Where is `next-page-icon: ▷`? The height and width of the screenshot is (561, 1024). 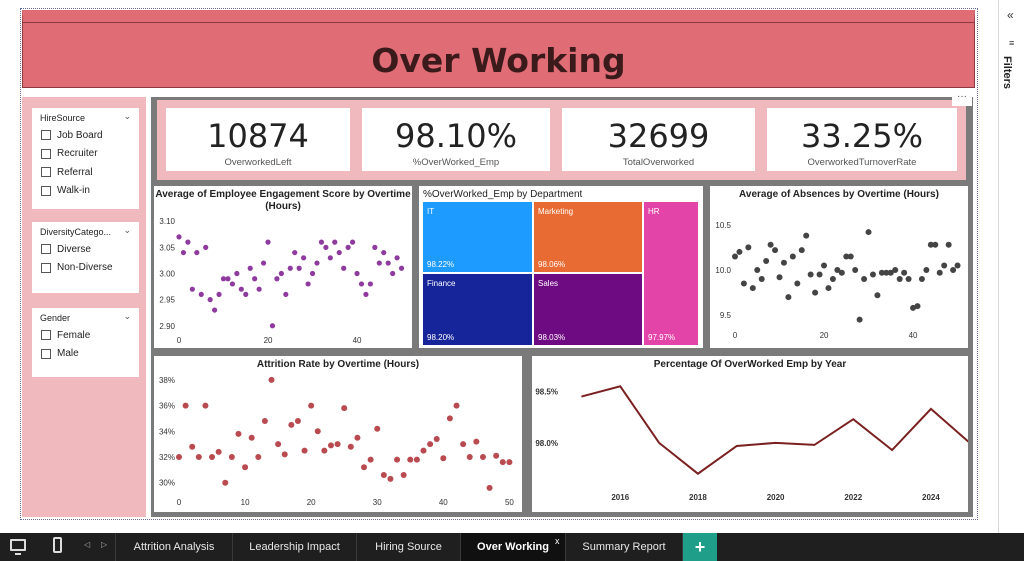 next-page-icon: ▷ is located at coordinates (104, 544).